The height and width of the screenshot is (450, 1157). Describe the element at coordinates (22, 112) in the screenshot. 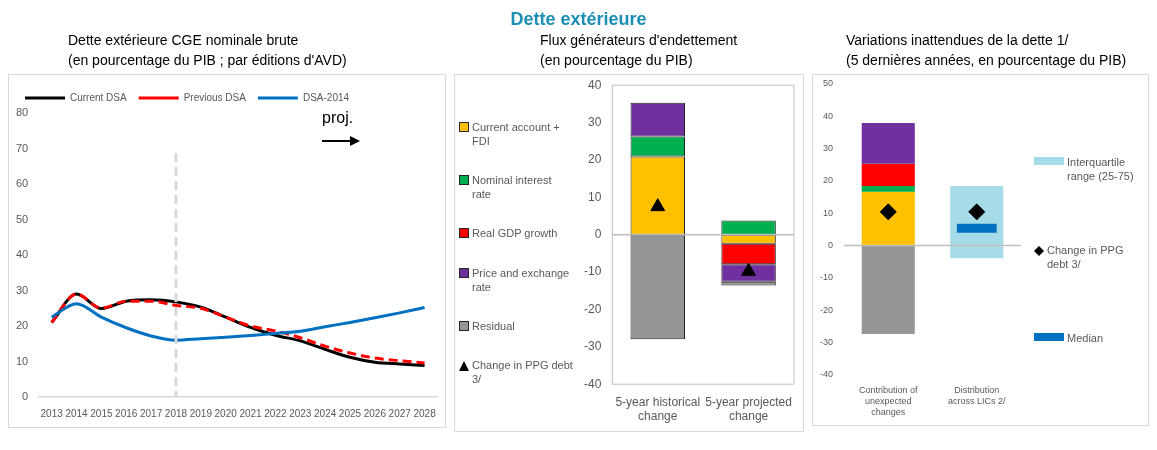

I see `y-tick-label: 80` at that location.